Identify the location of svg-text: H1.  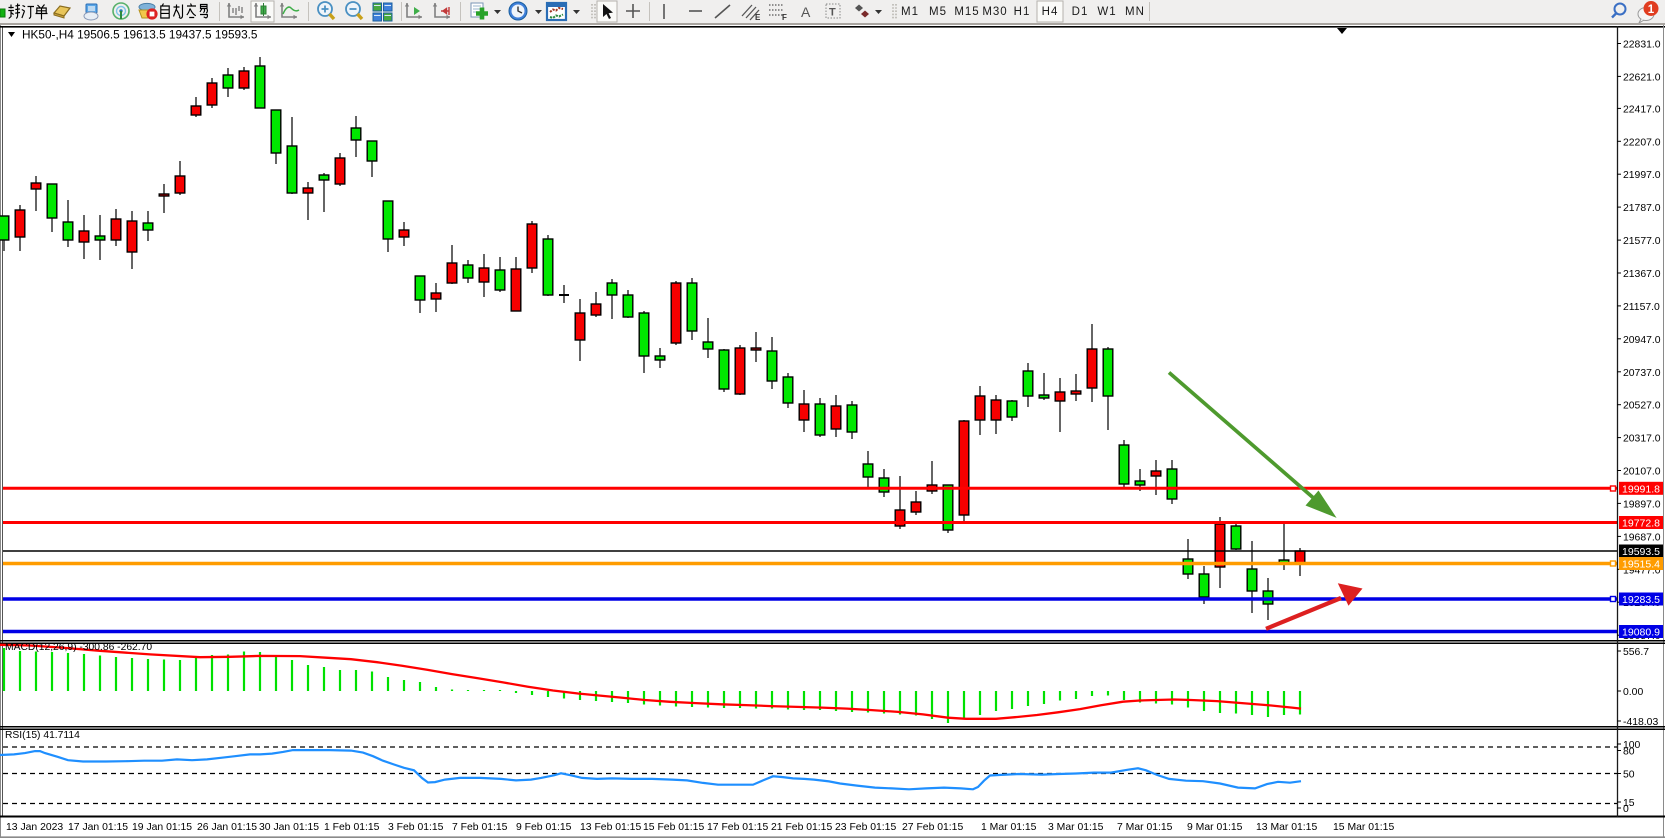
(1022, 12).